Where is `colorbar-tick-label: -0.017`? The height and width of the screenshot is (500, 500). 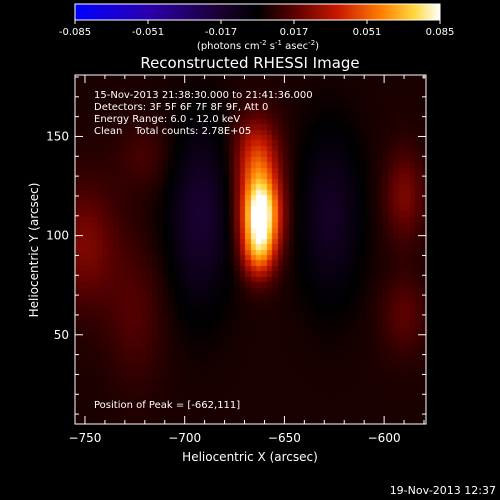 colorbar-tick-label: -0.017 is located at coordinates (221, 32).